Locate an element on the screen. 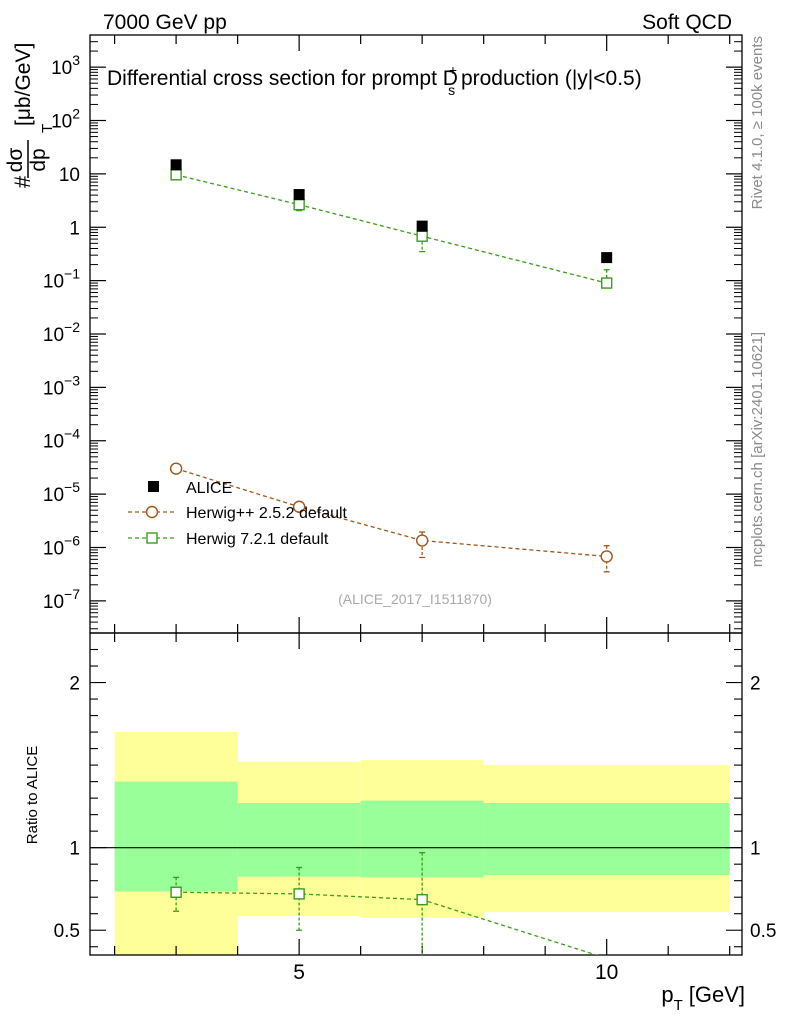  herwig7-line is located at coordinates (391, 229).